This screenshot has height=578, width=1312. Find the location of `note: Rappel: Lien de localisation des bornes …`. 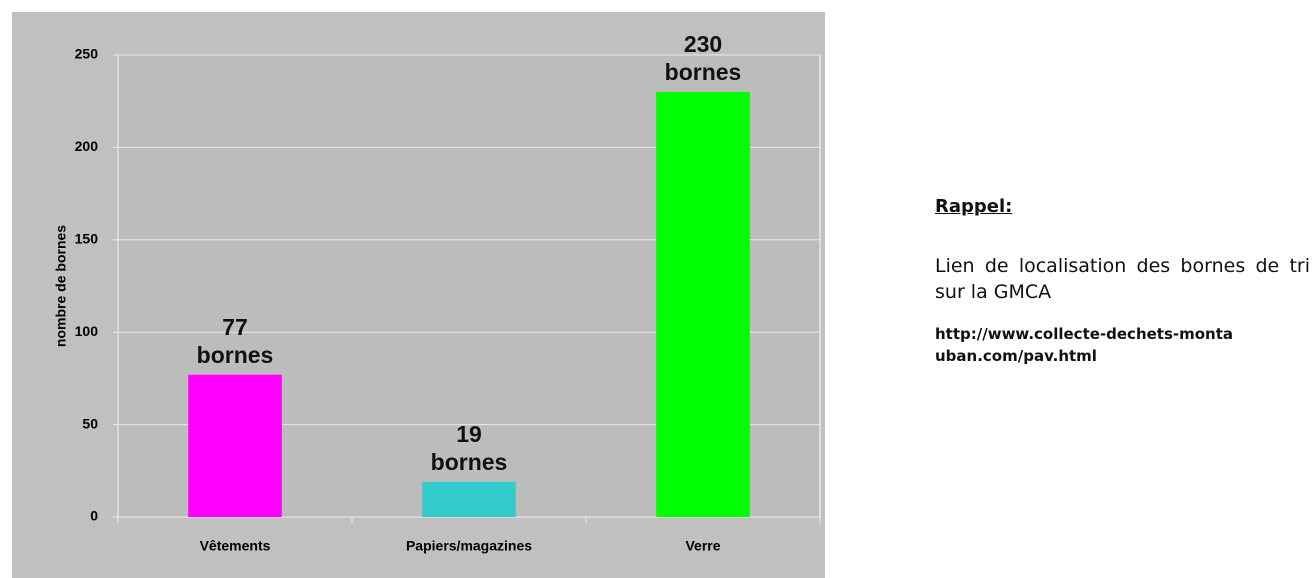

note: Rappel: Lien de localisation des bornes … is located at coordinates (1122, 290).